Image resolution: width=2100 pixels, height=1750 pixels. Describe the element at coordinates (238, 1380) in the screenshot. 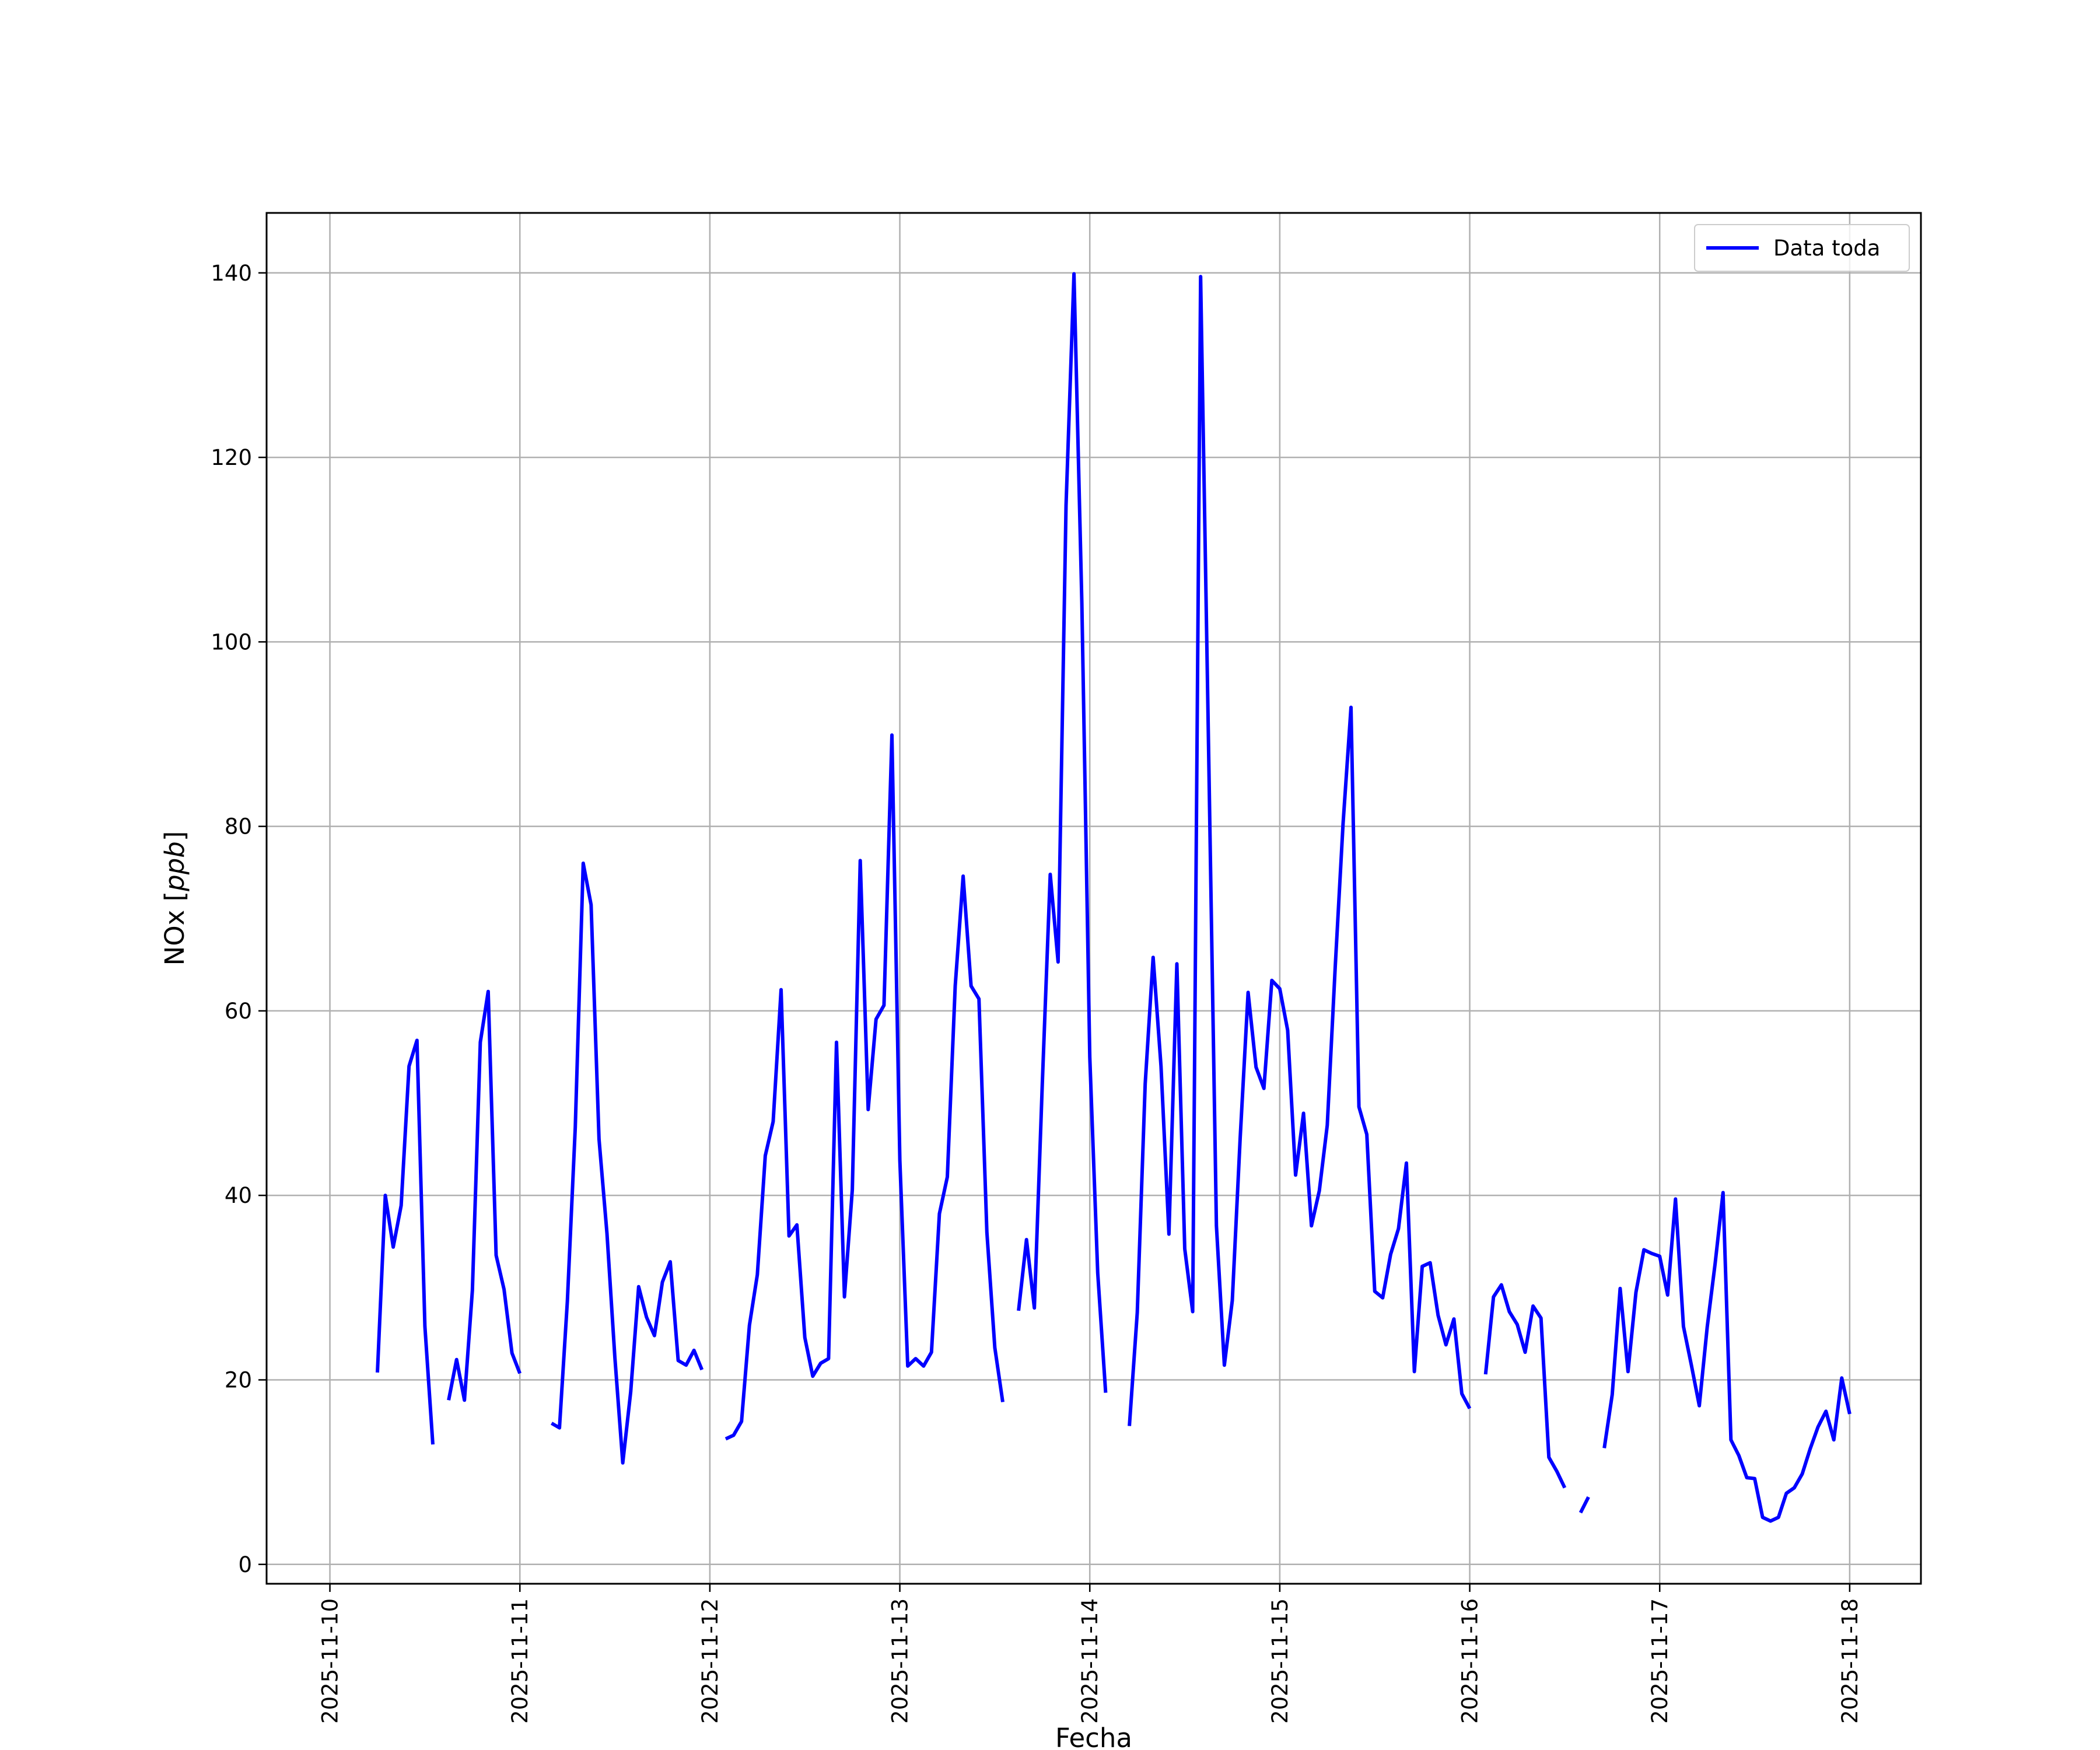

I see `y-tick-label: 20` at that location.